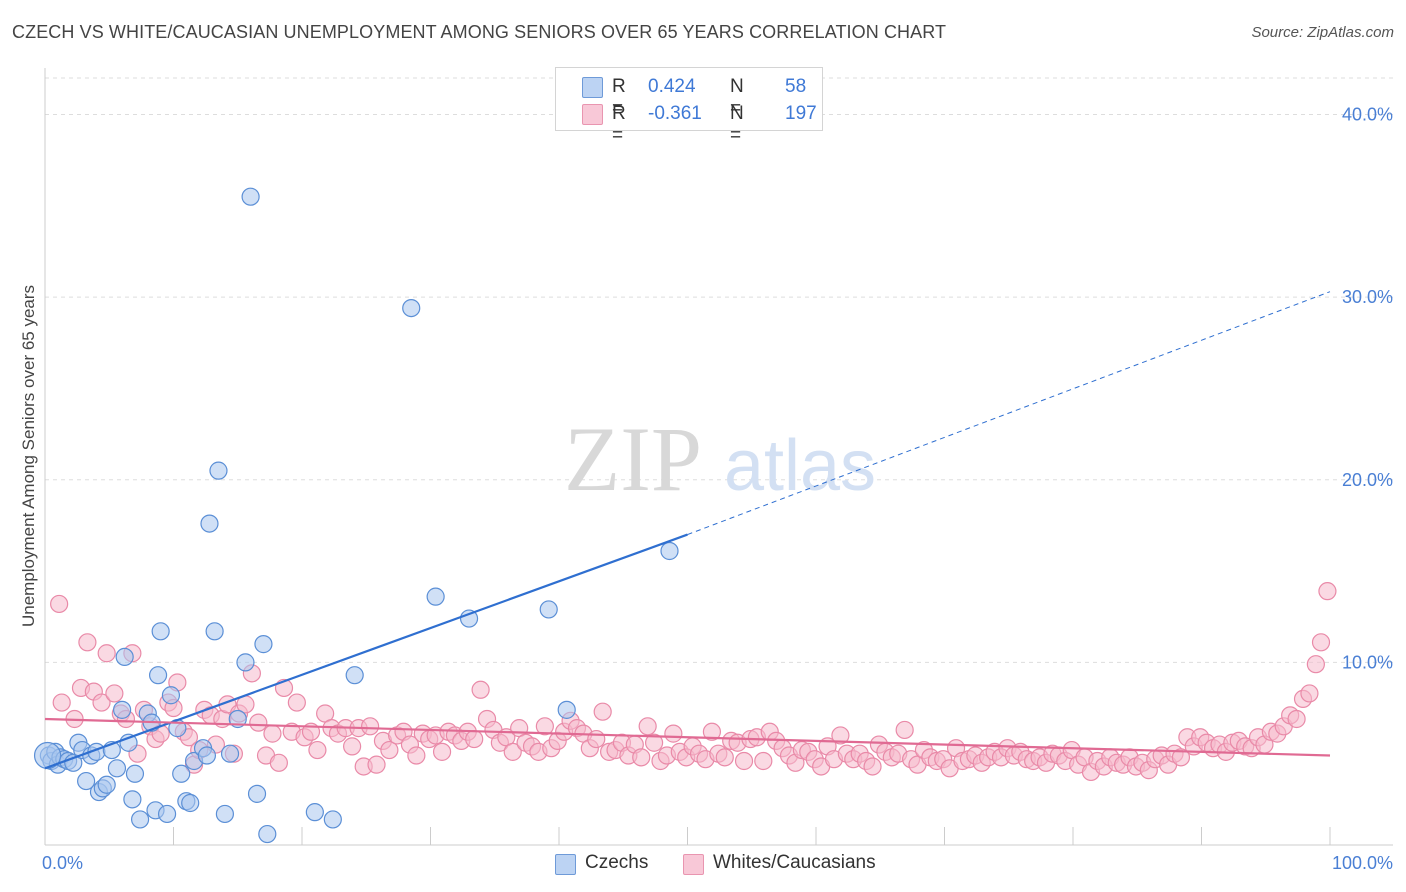  Describe the element at coordinates (796, 86) in the screenshot. I see `n-value: 58` at that location.